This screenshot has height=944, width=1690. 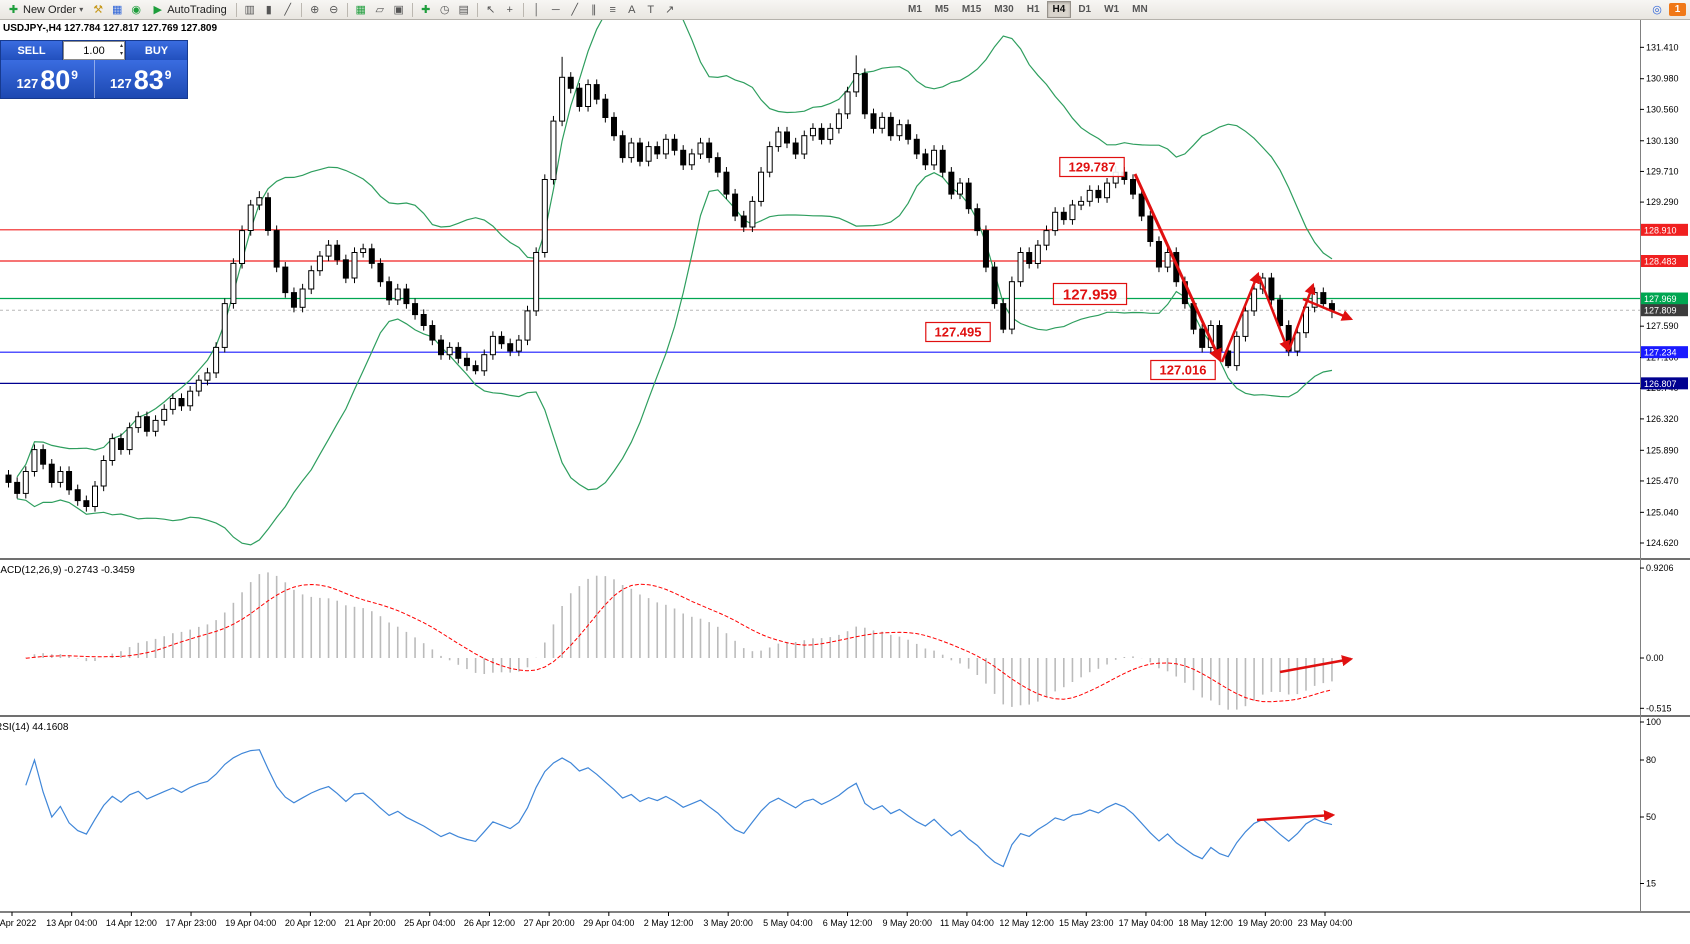 What do you see at coordinates (1090, 294) in the screenshot?
I see `price-annotation-text: 127.959` at bounding box center [1090, 294].